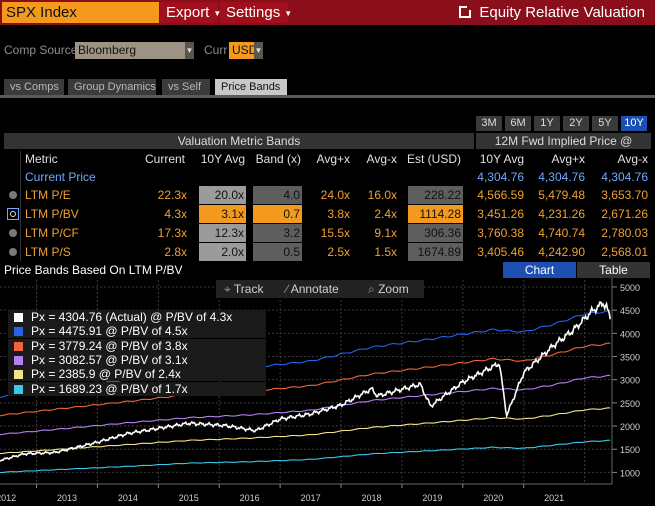 The width and height of the screenshot is (655, 506). Describe the element at coordinates (335, 233) in the screenshot. I see `avg-plus-value: 15.5x` at that location.